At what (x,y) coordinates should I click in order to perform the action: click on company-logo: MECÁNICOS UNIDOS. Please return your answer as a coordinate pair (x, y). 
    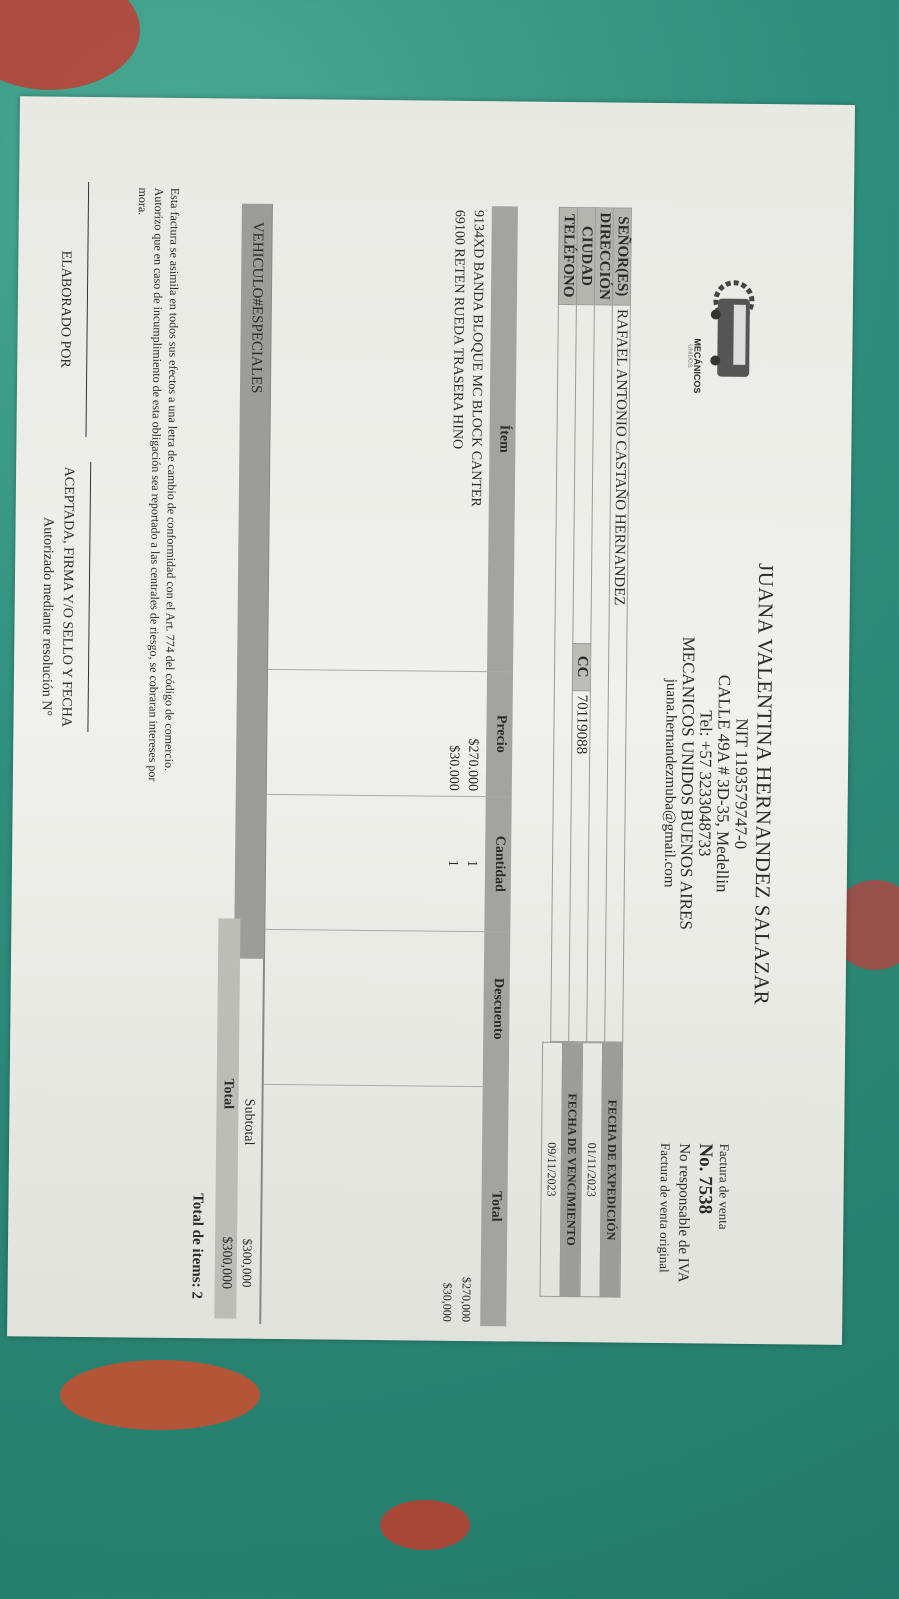
    Looking at the image, I should click on (721, 338).